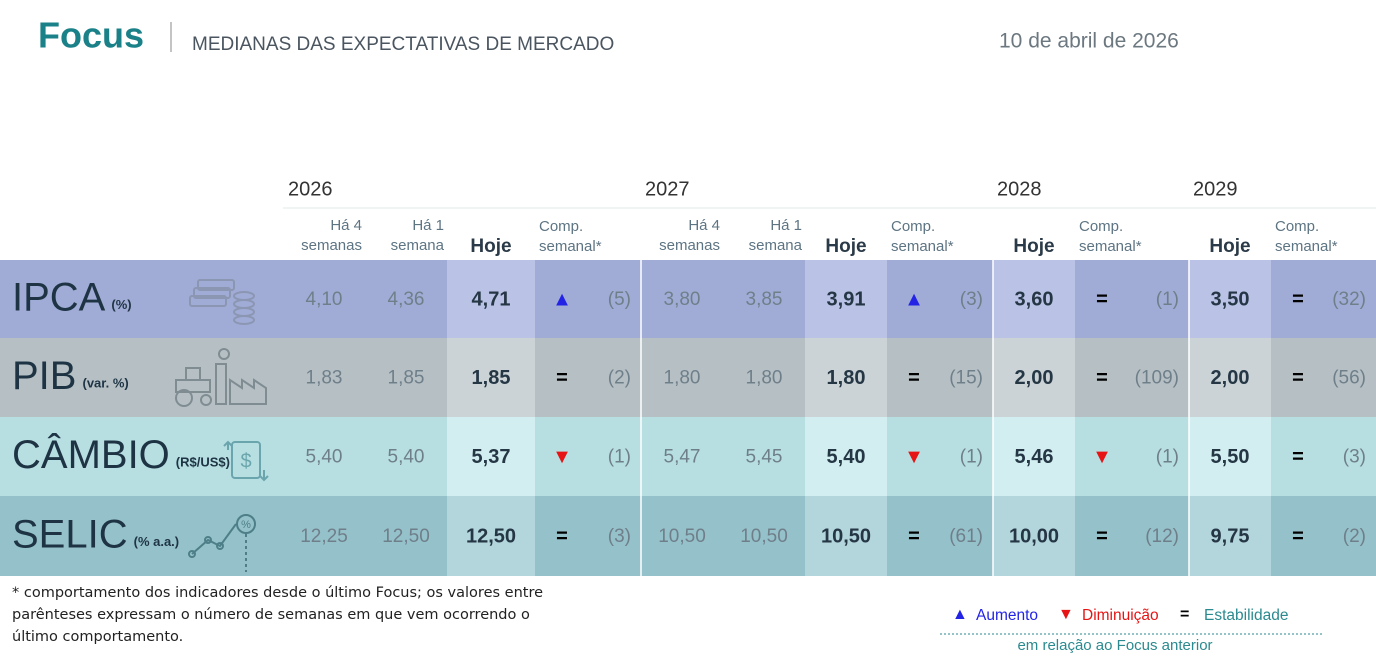 The width and height of the screenshot is (1376, 660). What do you see at coordinates (1349, 378) in the screenshot?
I see `weeks-count: (56)` at bounding box center [1349, 378].